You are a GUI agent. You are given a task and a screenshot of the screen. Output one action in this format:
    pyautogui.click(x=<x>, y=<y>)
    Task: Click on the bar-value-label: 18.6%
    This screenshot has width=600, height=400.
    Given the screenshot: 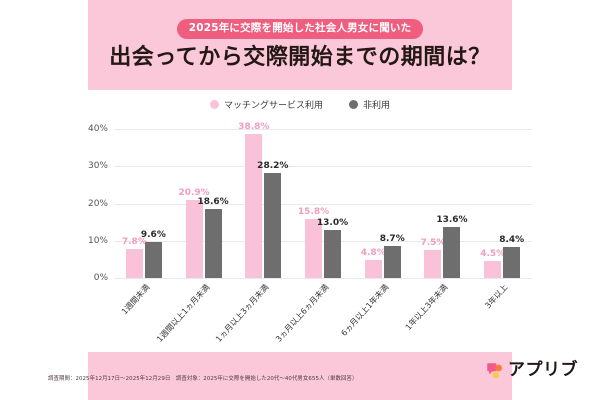 What is the action you would take?
    pyautogui.click(x=213, y=201)
    